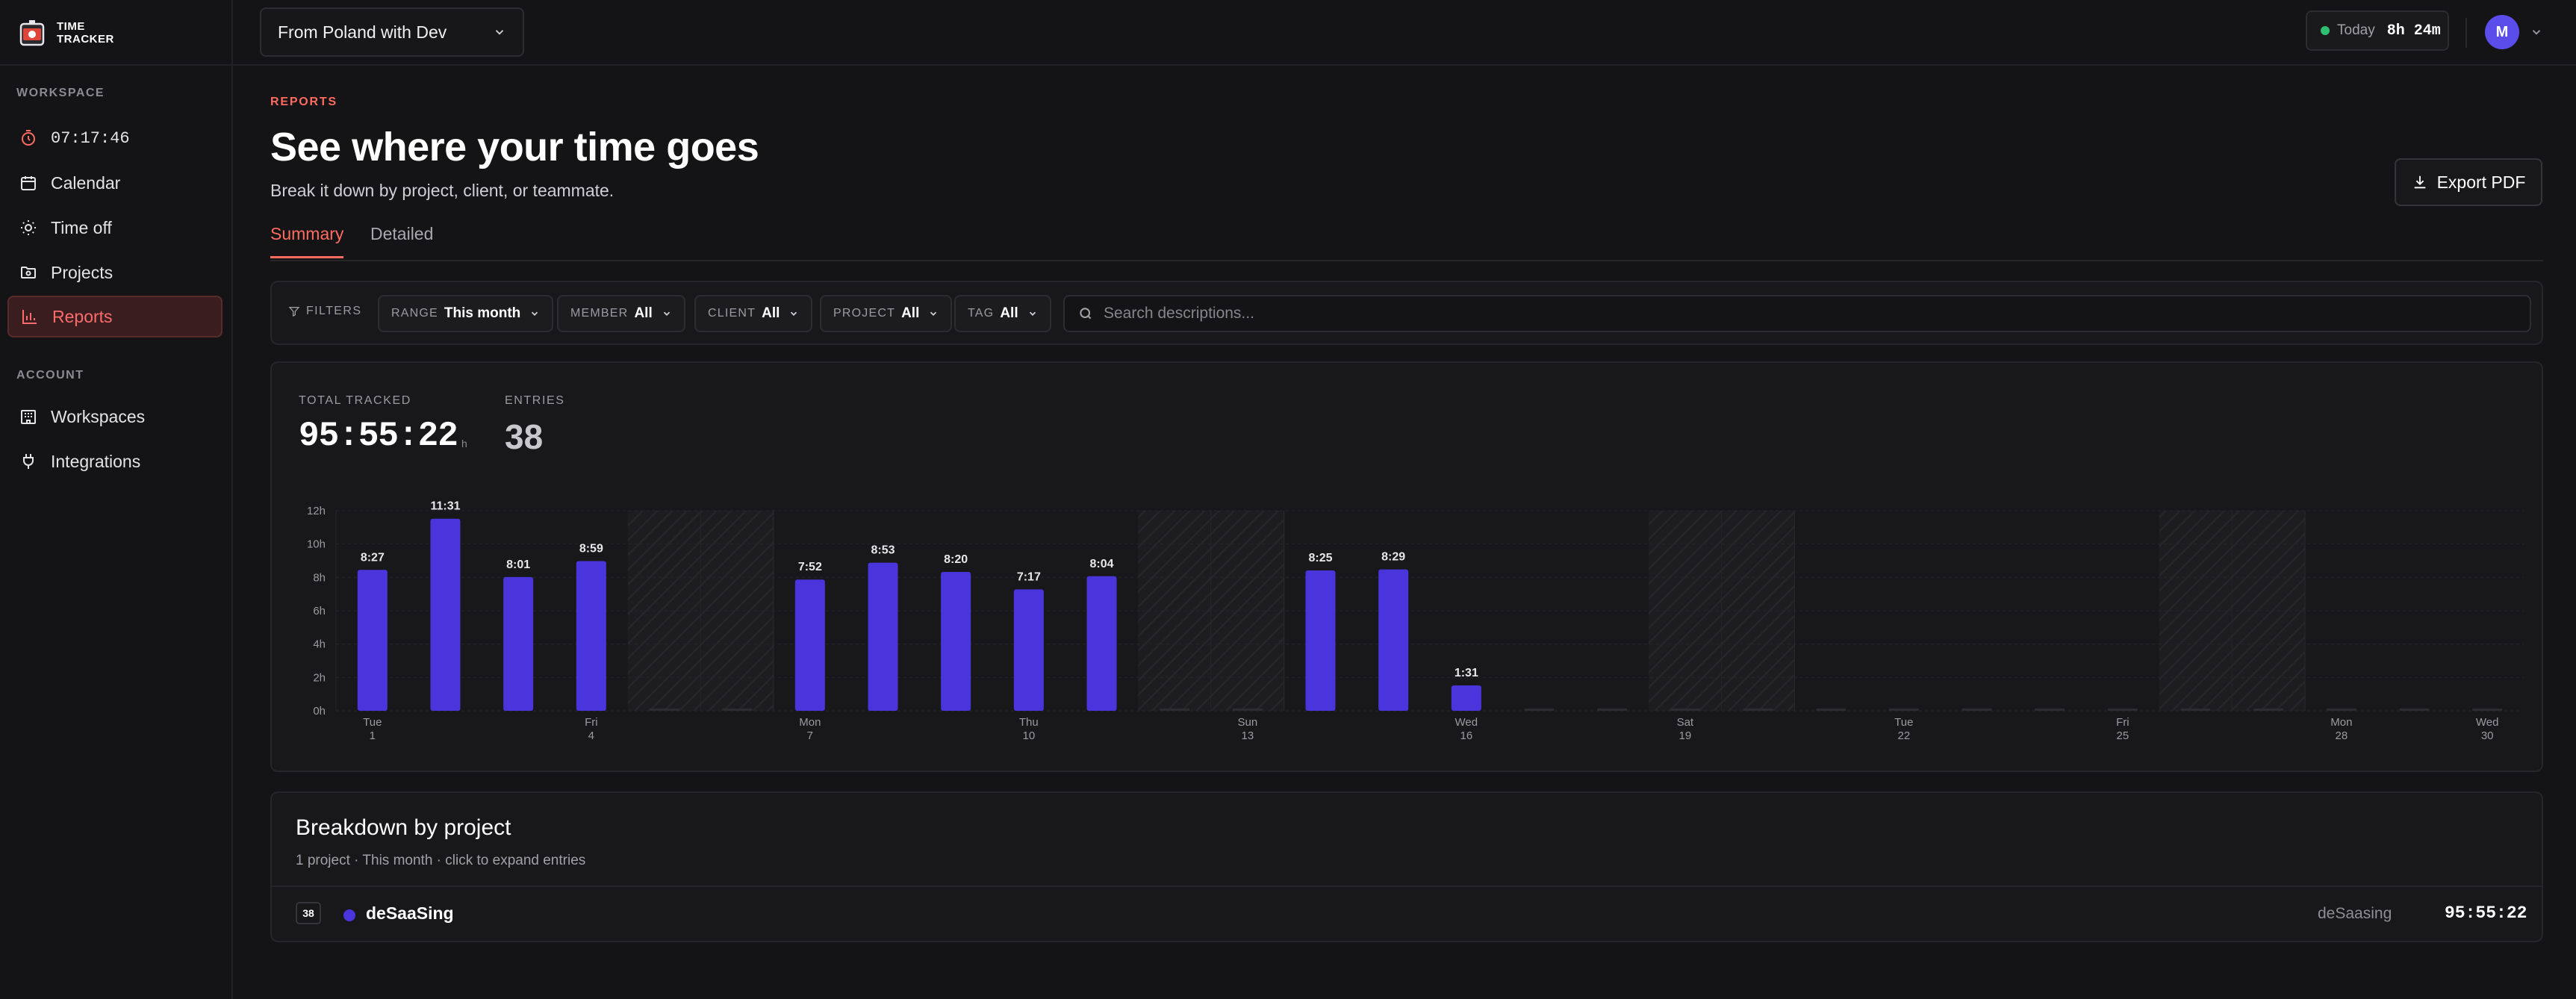 The image size is (2576, 999). Describe the element at coordinates (307, 241) in the screenshot. I see `tab-summary: Summary` at that location.